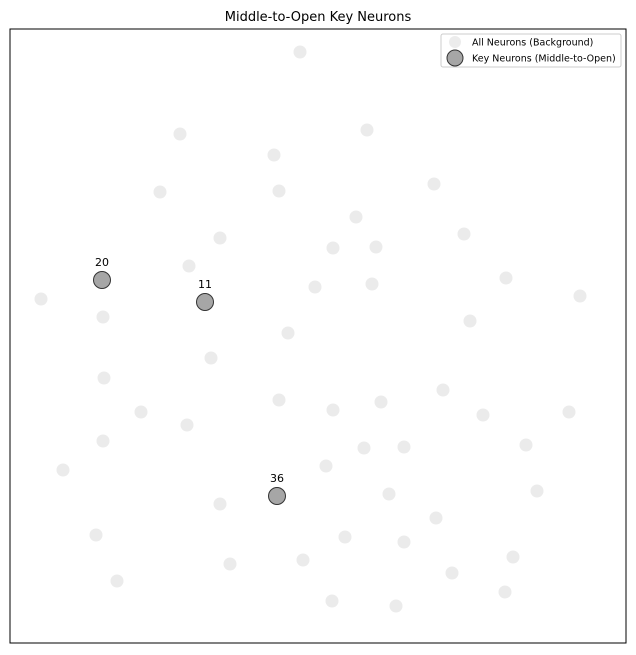 The image size is (636, 655). I want to click on key-neuron-label: 36, so click(277, 478).